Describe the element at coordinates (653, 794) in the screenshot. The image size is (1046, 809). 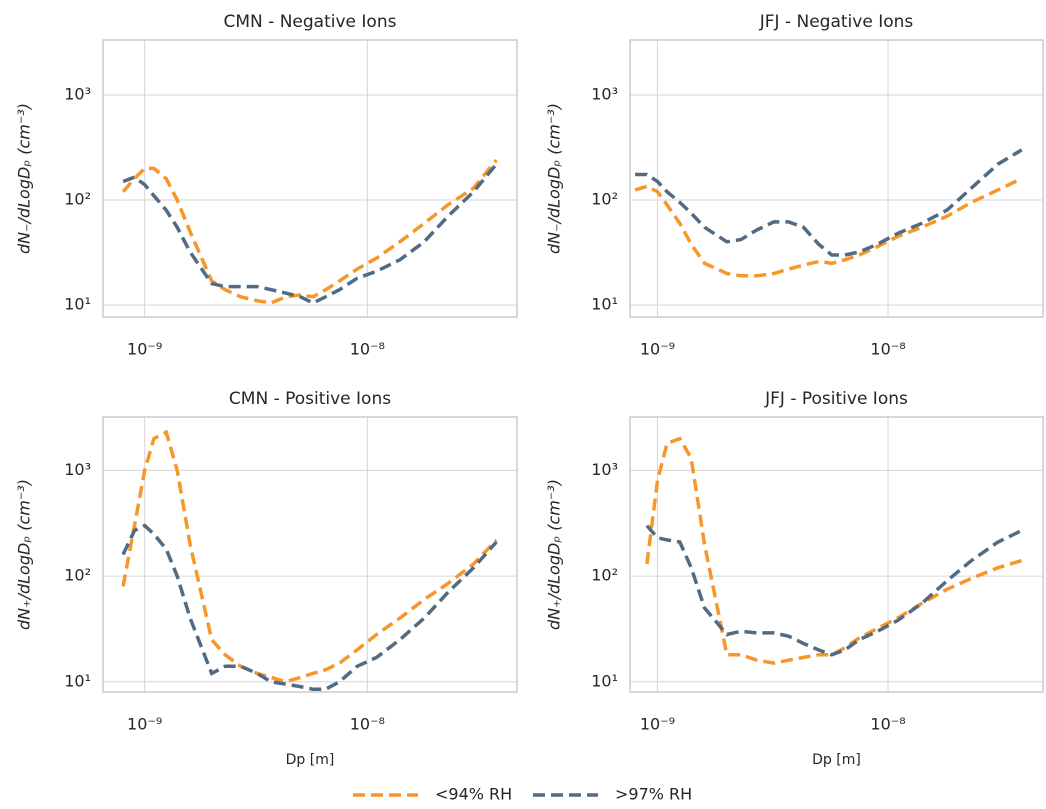
I see `legend-label: >97% RH` at that location.